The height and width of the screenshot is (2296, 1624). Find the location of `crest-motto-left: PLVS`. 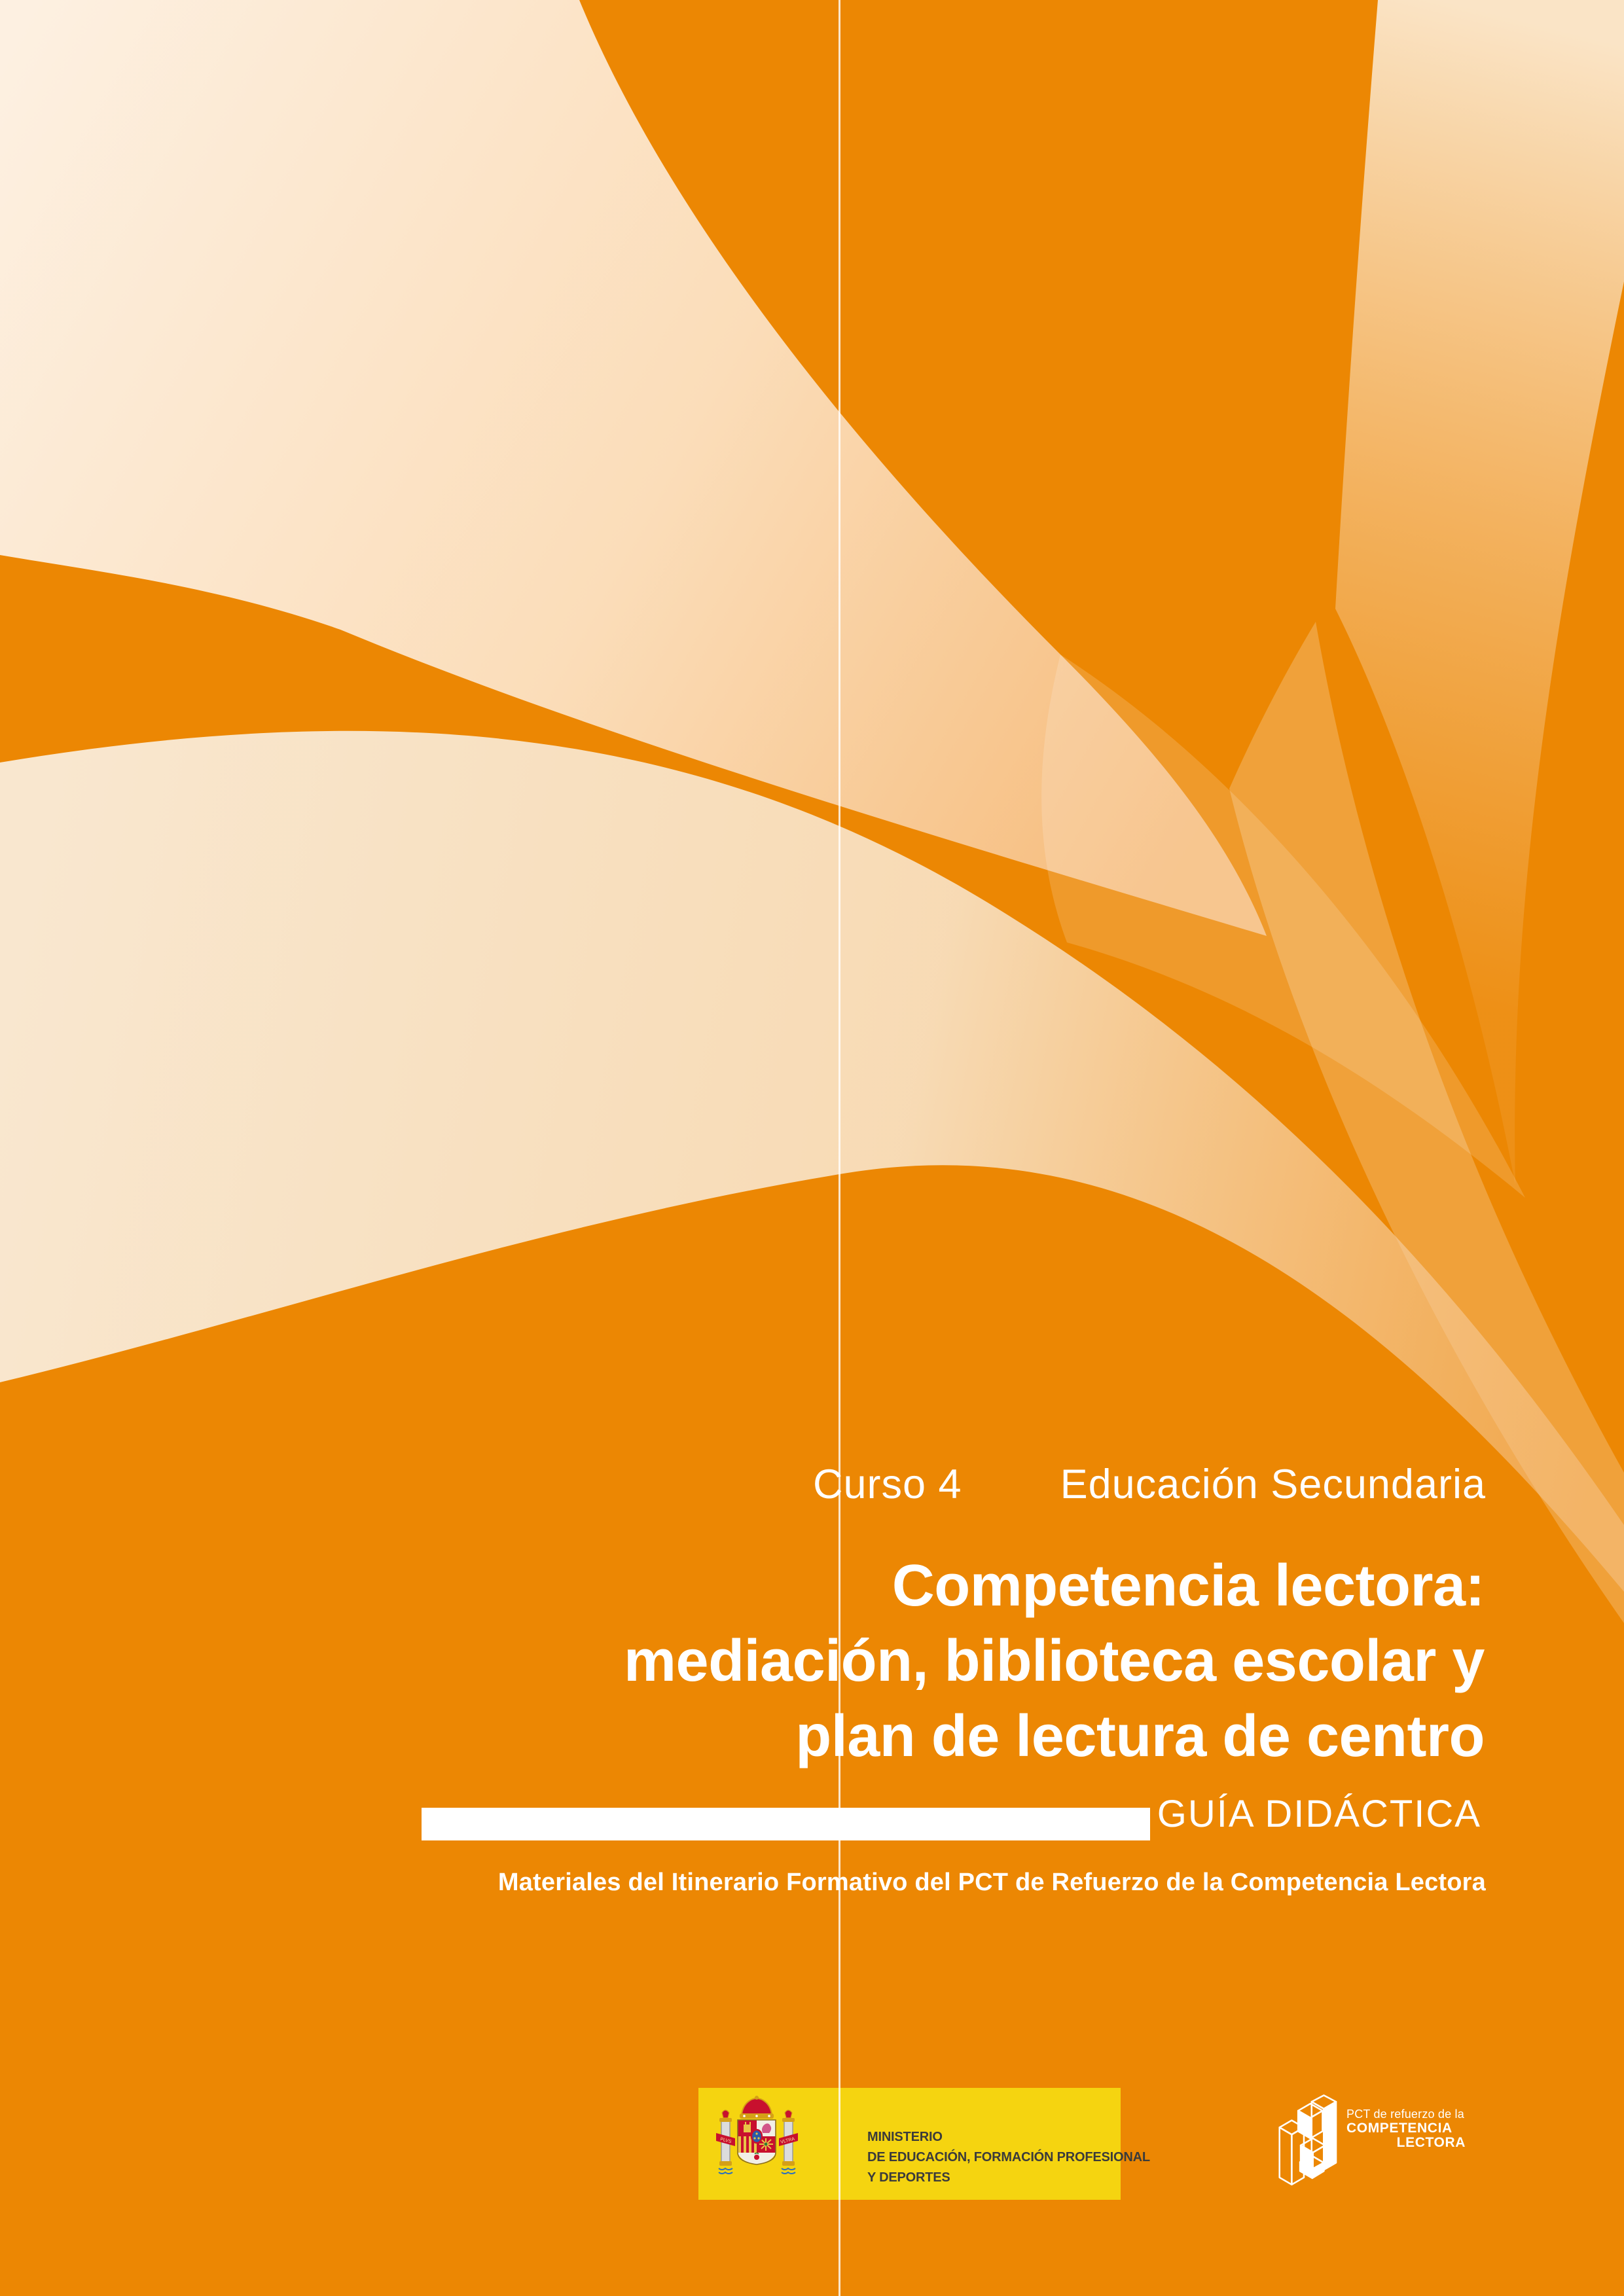

crest-motto-left: PLVS is located at coordinates (726, 2140).